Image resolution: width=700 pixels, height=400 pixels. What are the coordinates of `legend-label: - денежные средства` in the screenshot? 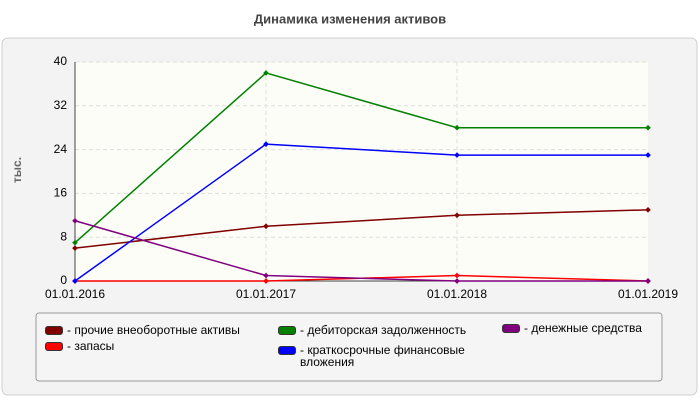 It's located at (583, 328).